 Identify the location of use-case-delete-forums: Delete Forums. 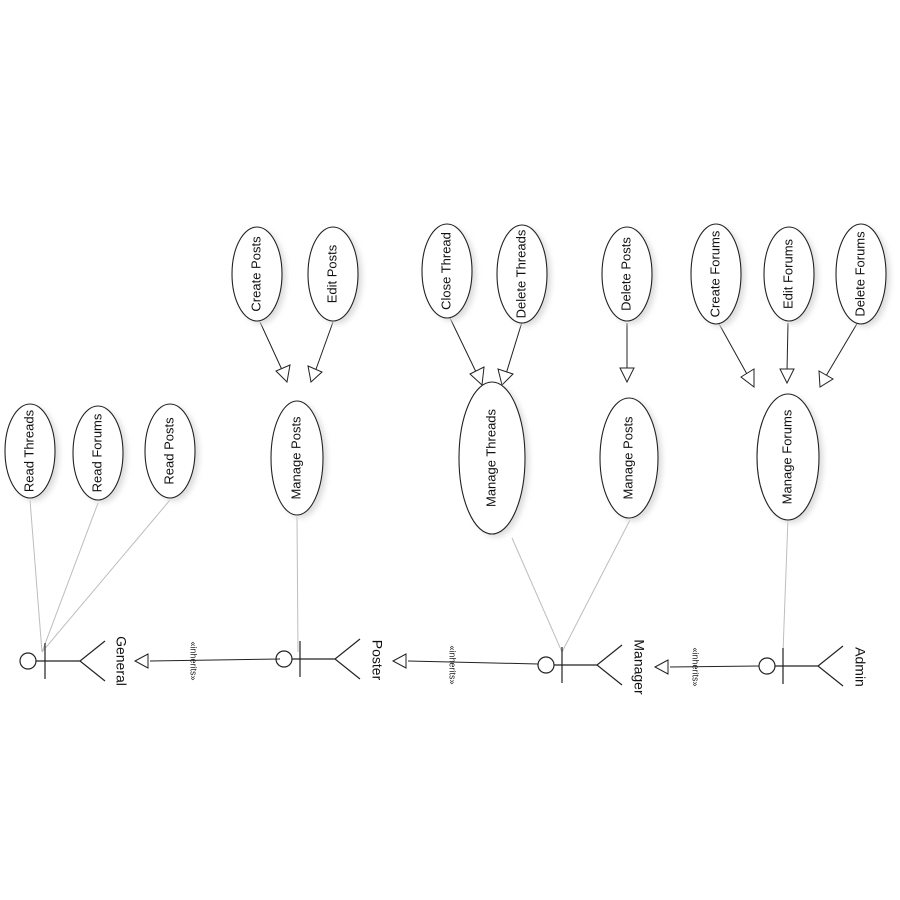
(862, 275).